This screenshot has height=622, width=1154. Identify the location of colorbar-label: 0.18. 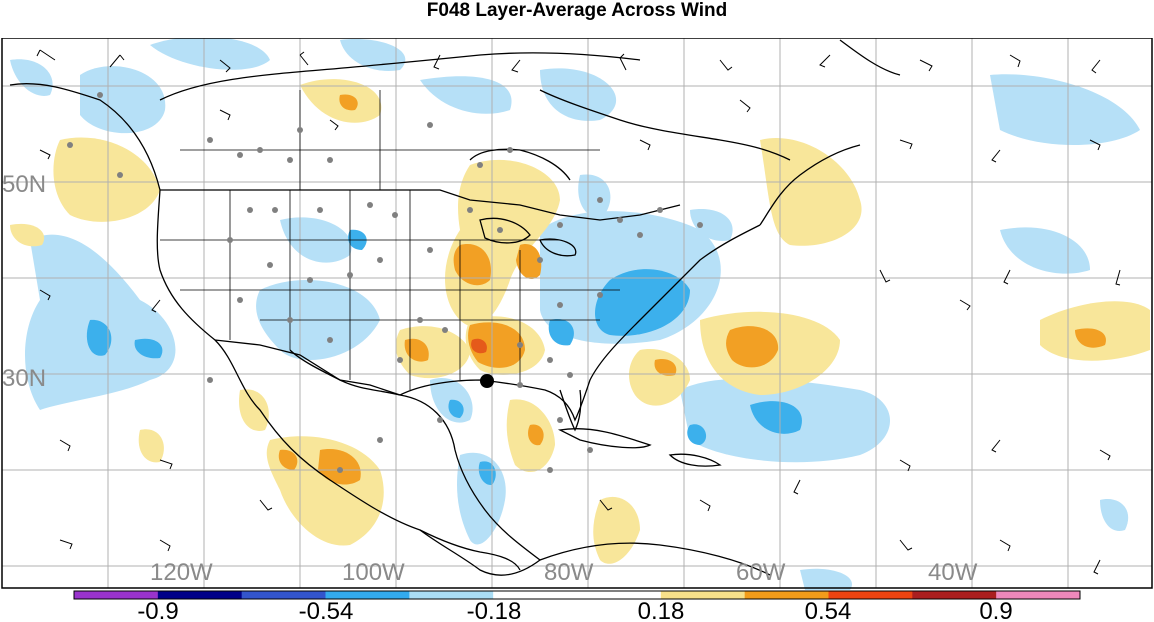
(661, 610).